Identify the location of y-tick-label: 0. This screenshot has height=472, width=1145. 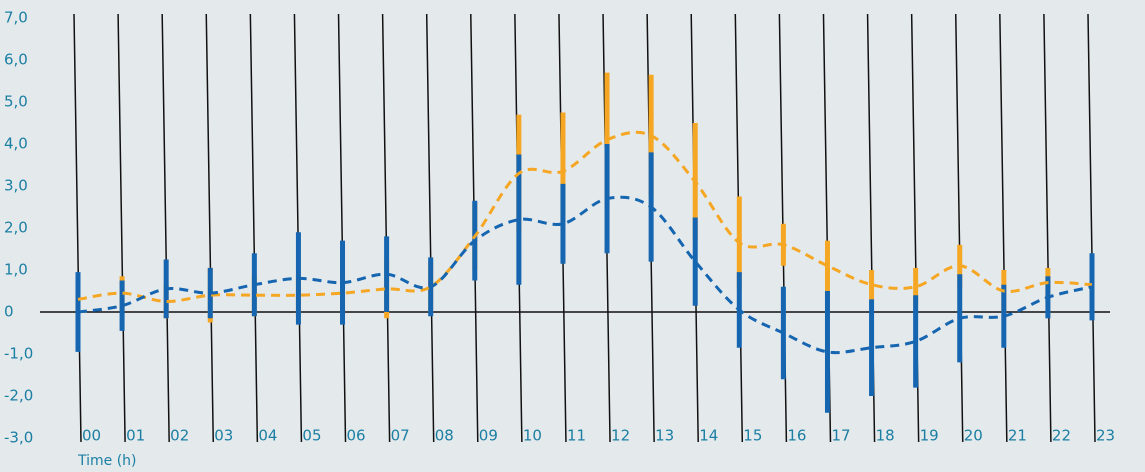
(9, 312).